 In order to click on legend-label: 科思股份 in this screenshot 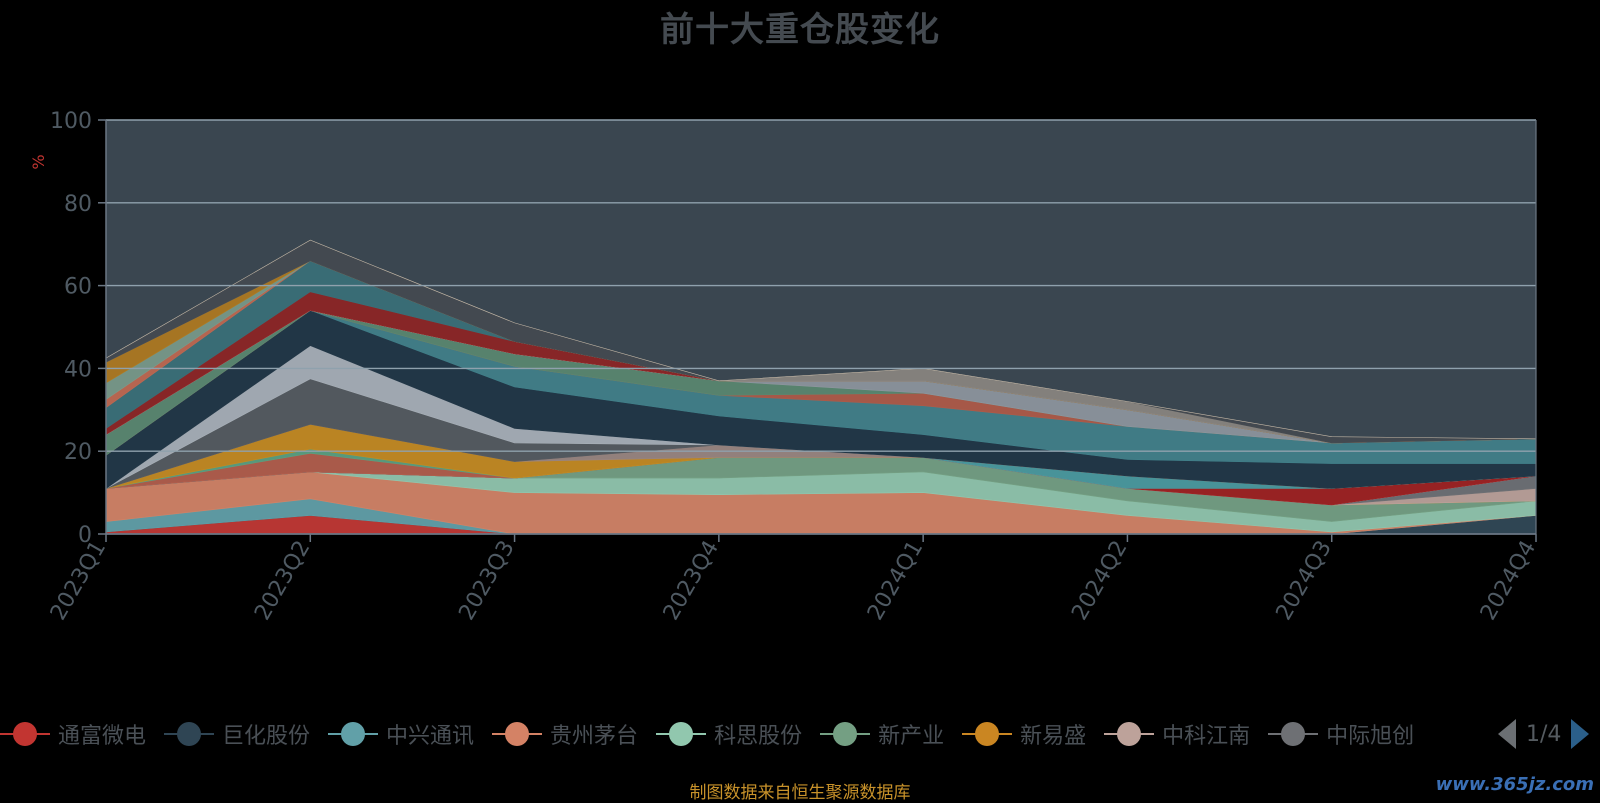, I will do `click(758, 736)`.